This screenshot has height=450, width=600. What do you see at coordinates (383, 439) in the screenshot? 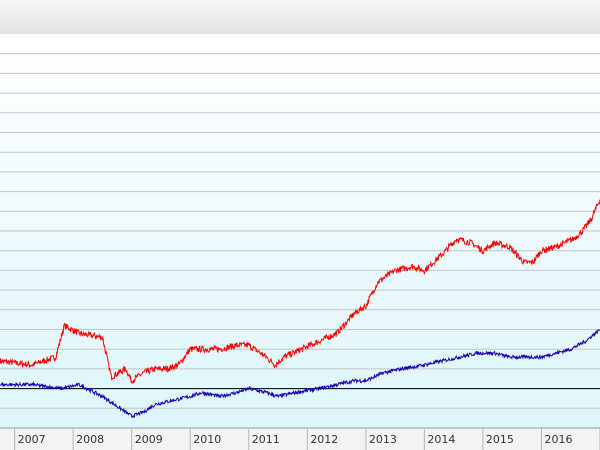
I see `x-tick-label: 2013` at bounding box center [383, 439].